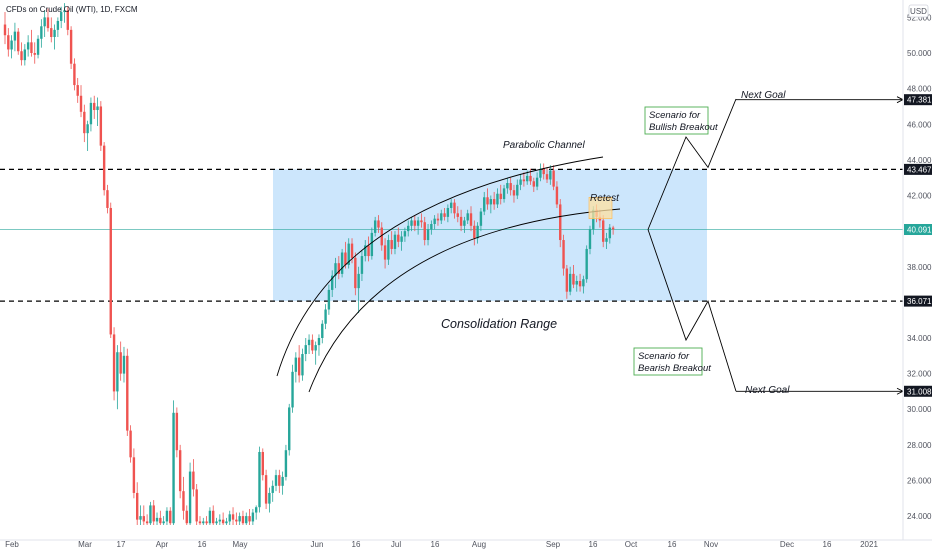 This screenshot has width=932, height=550. What do you see at coordinates (490, 235) in the screenshot?
I see `consolidation-range-box` at bounding box center [490, 235].